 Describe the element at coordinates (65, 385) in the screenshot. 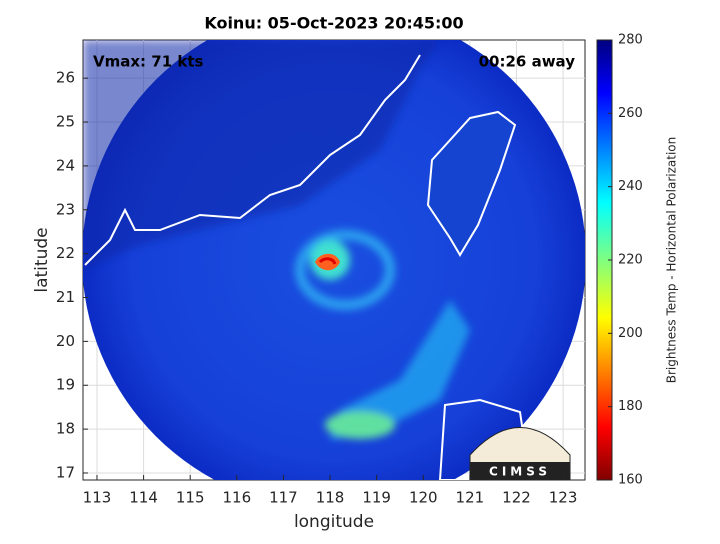

I see `y-tick-label: 19` at that location.